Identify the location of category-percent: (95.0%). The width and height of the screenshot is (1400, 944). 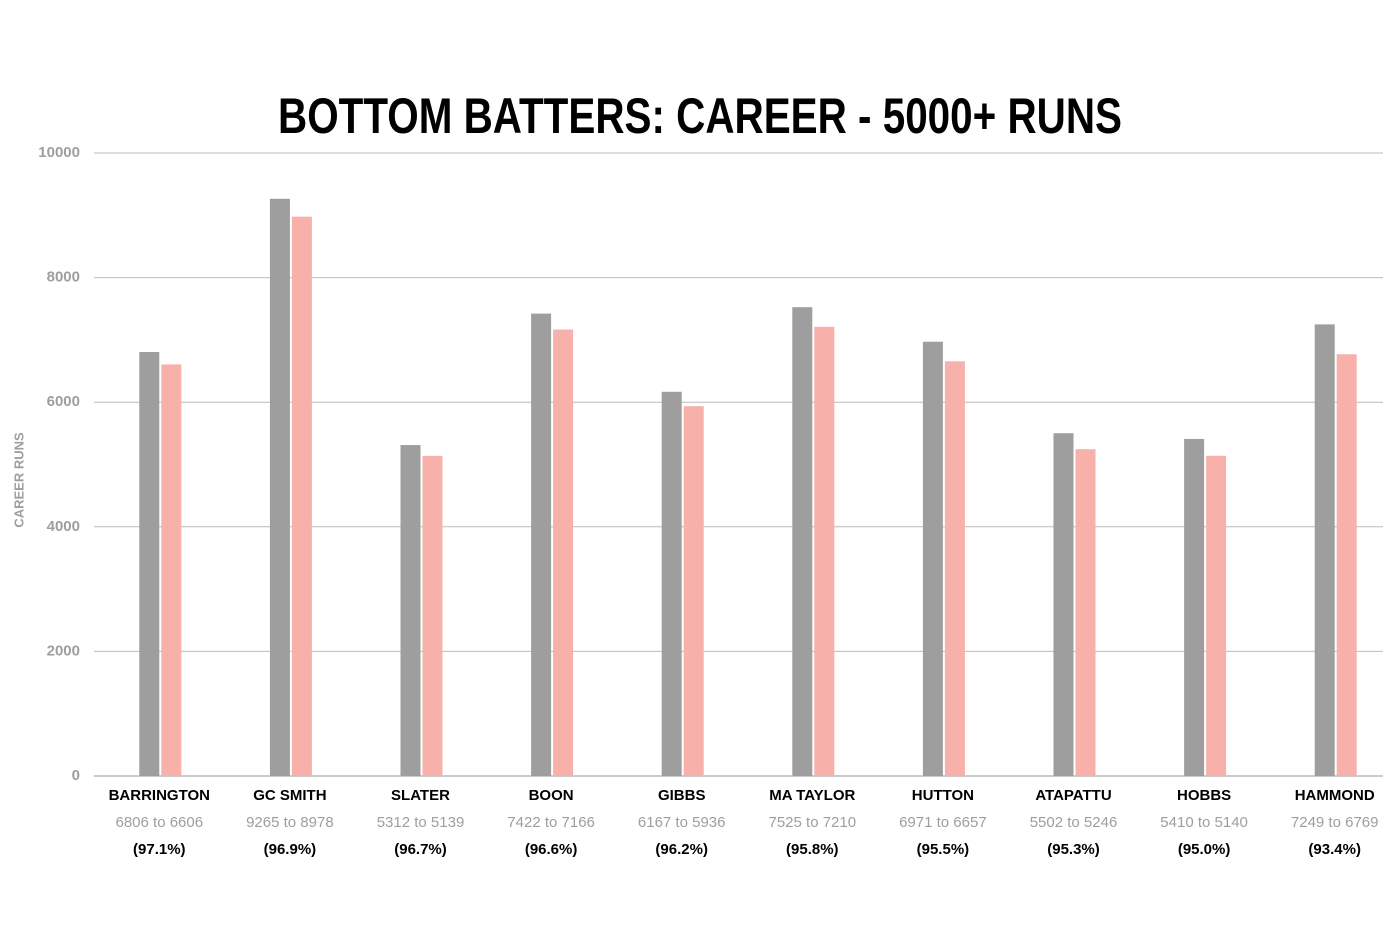
(1204, 849).